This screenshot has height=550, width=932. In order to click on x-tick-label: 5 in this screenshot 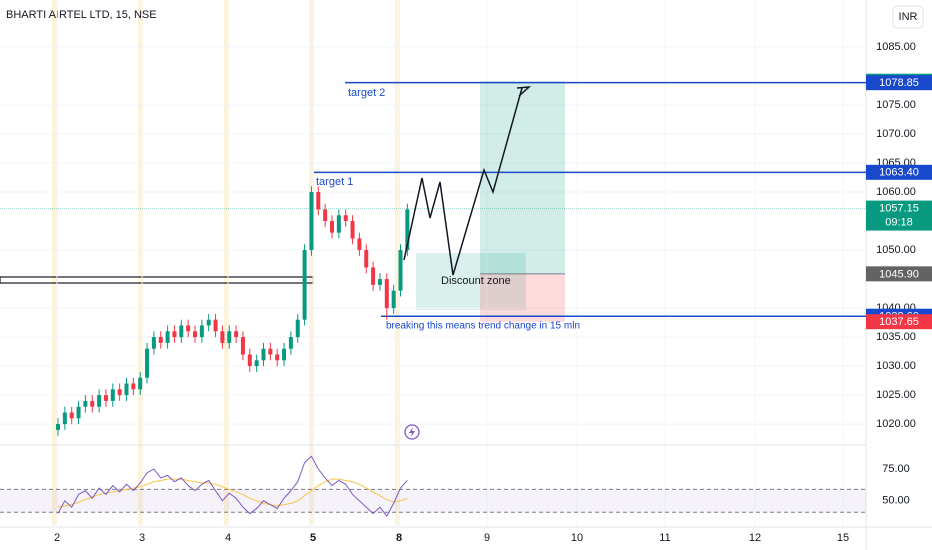, I will do `click(313, 538)`.